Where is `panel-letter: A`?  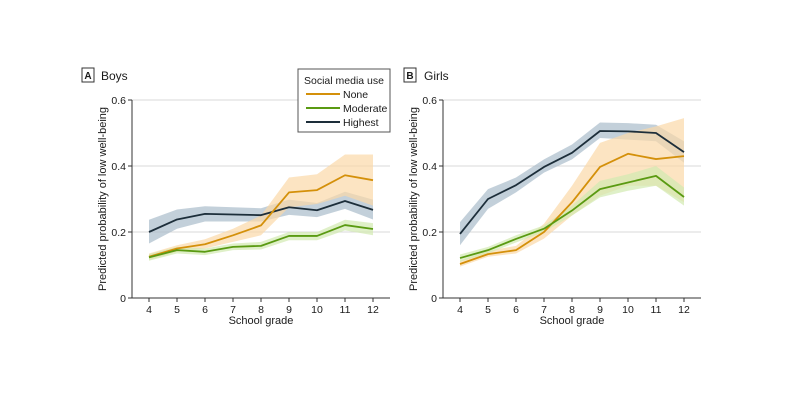
panel-letter: A is located at coordinates (87, 76).